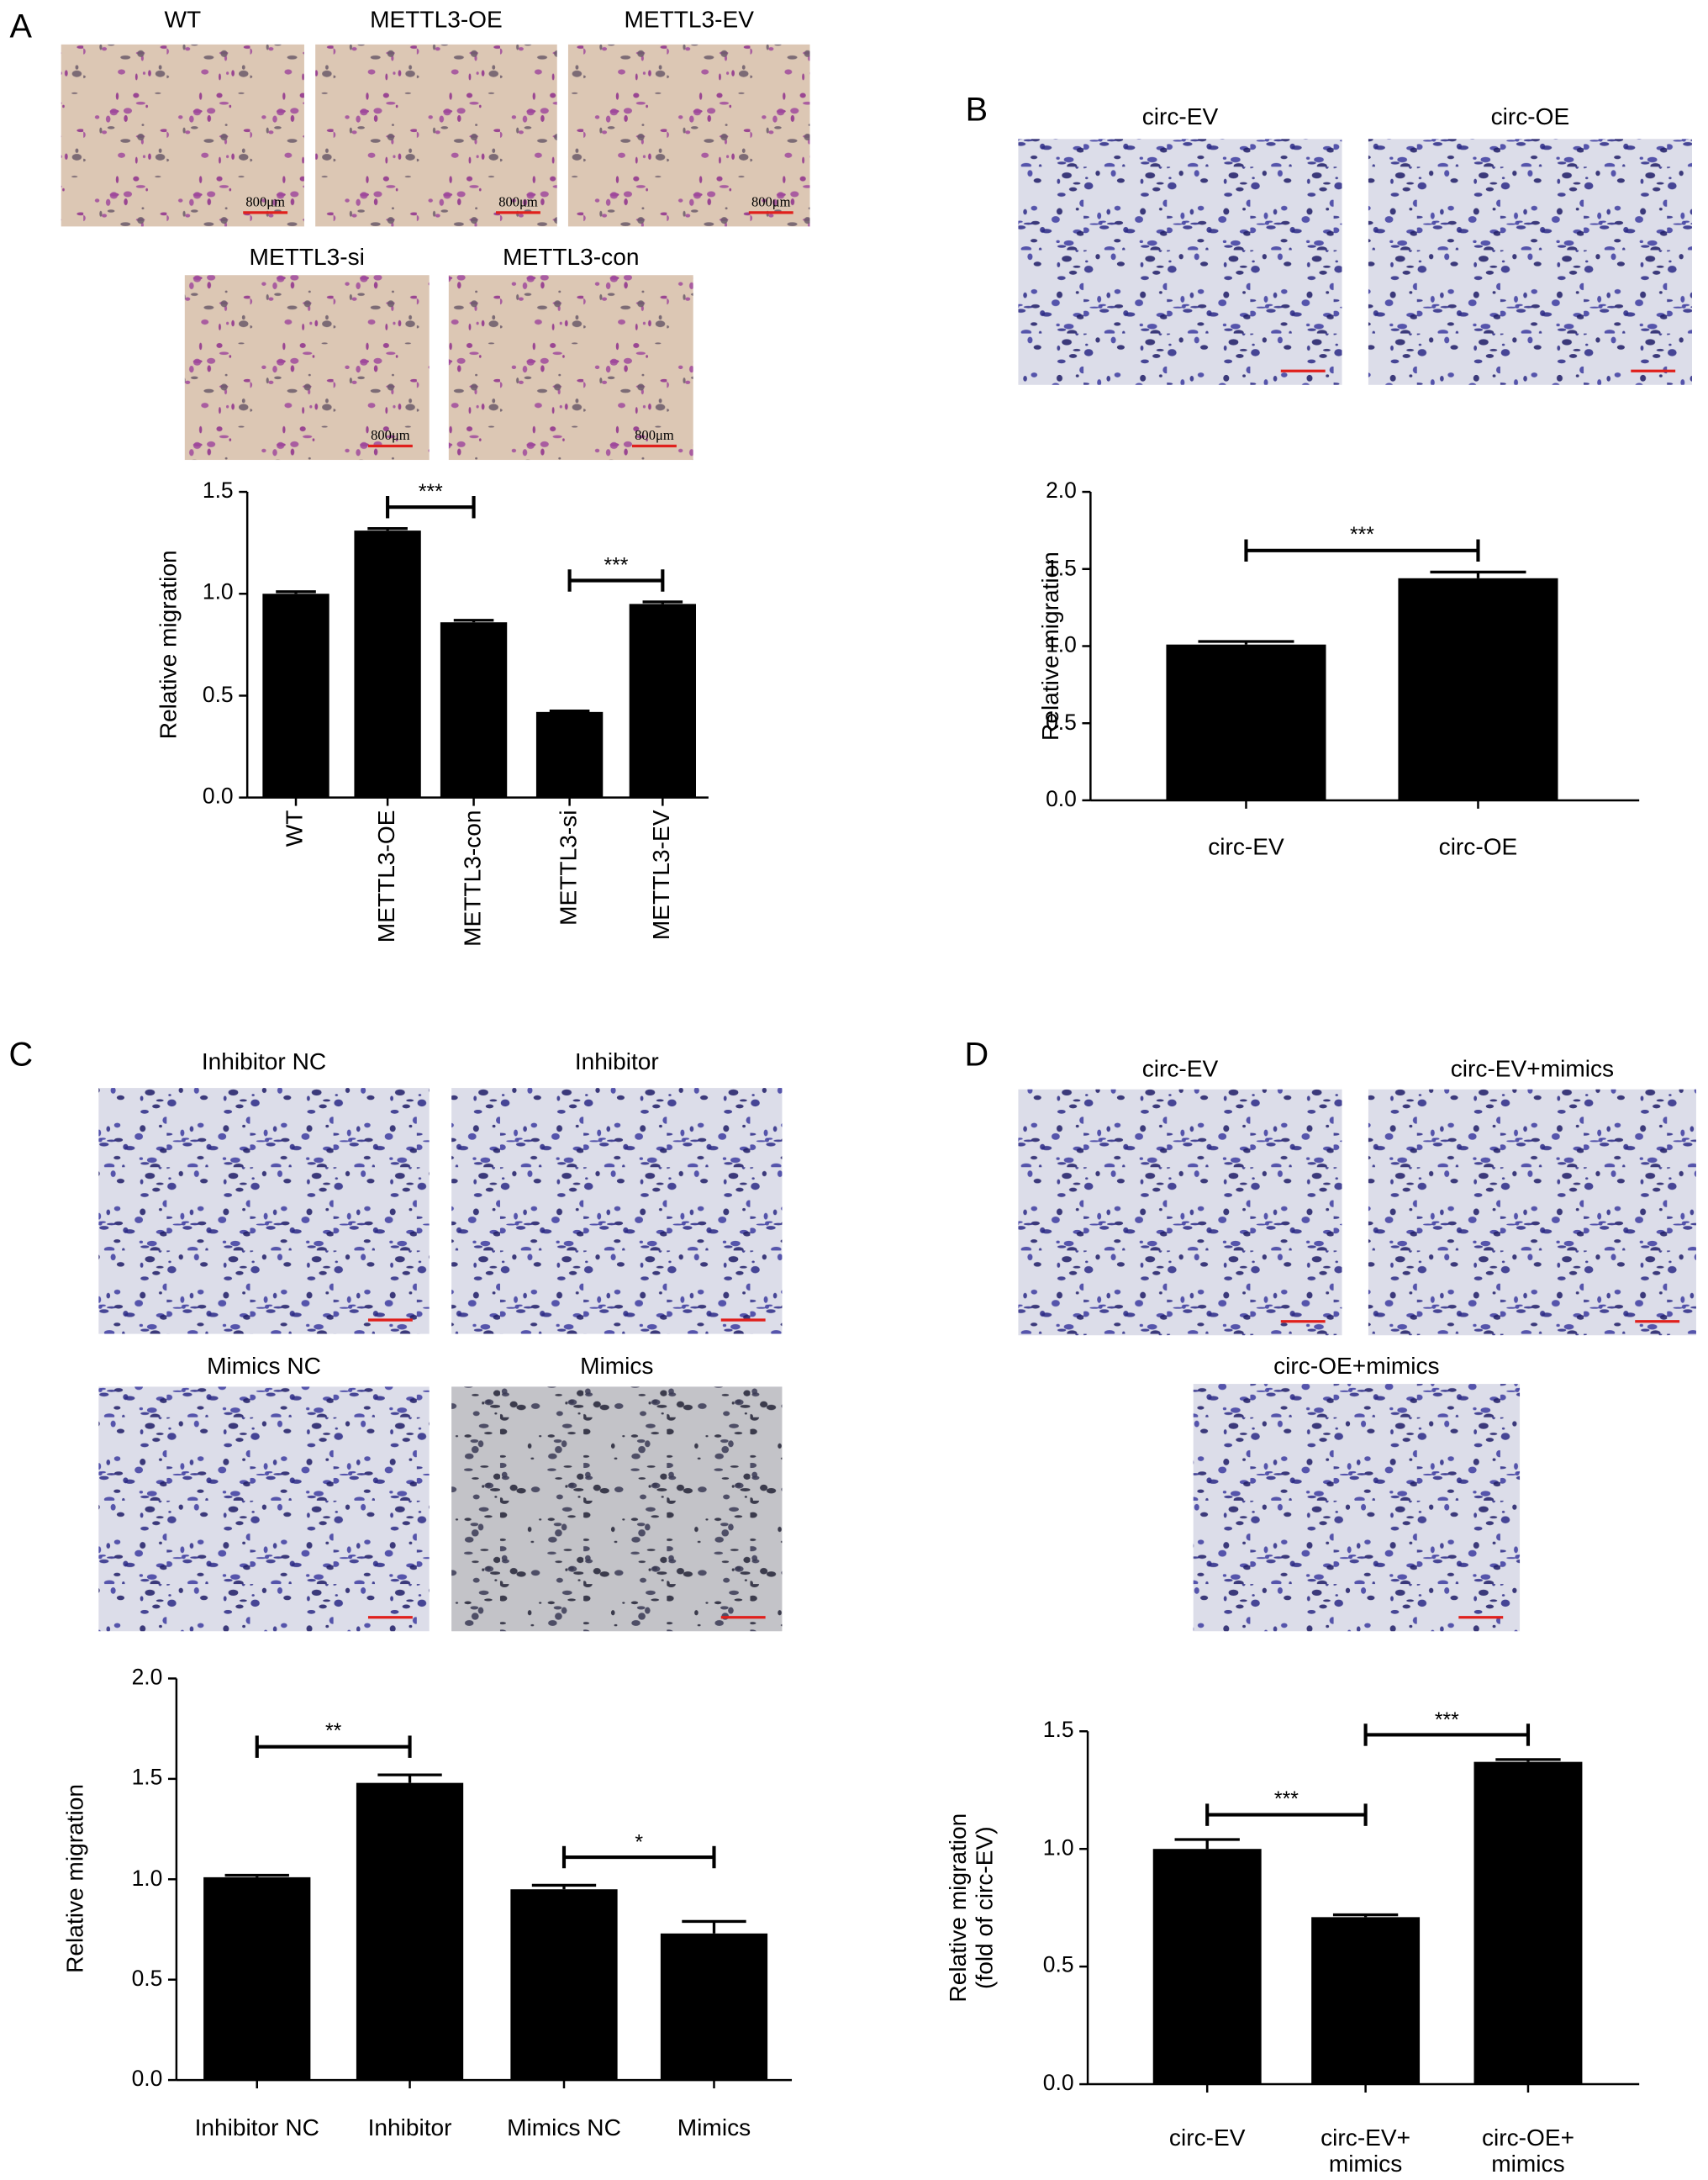 The height and width of the screenshot is (2180, 1708). What do you see at coordinates (571, 257) in the screenshot?
I see `image-label: METTL3-con` at bounding box center [571, 257].